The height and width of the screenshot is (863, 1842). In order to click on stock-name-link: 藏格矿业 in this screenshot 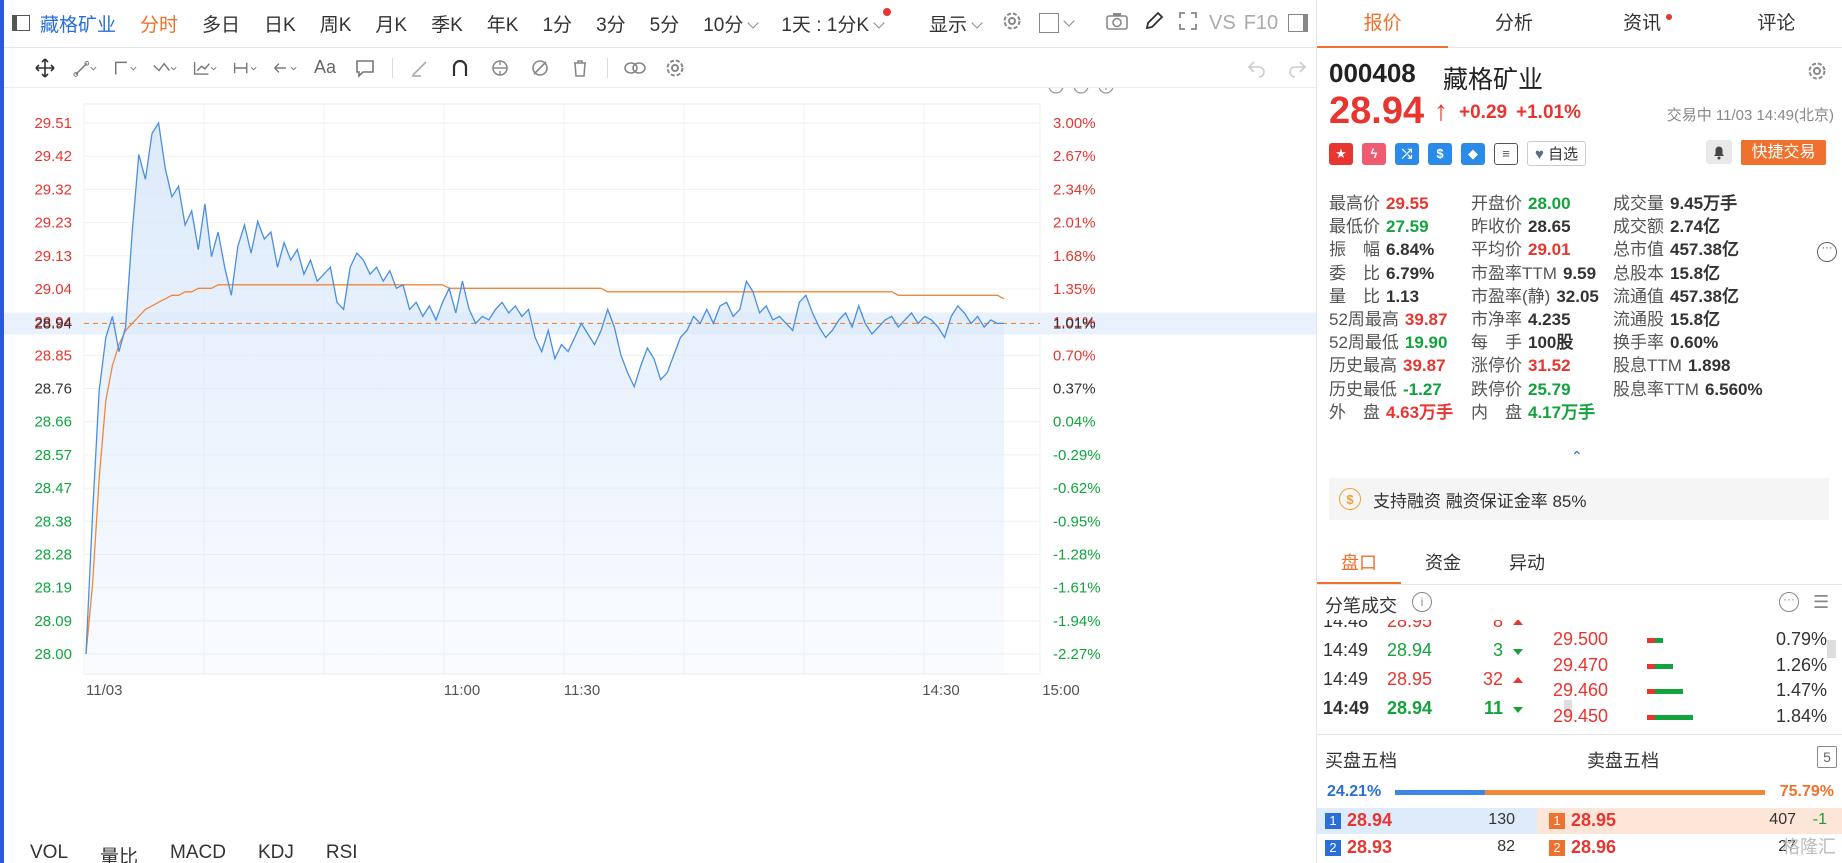, I will do `click(78, 25)`.